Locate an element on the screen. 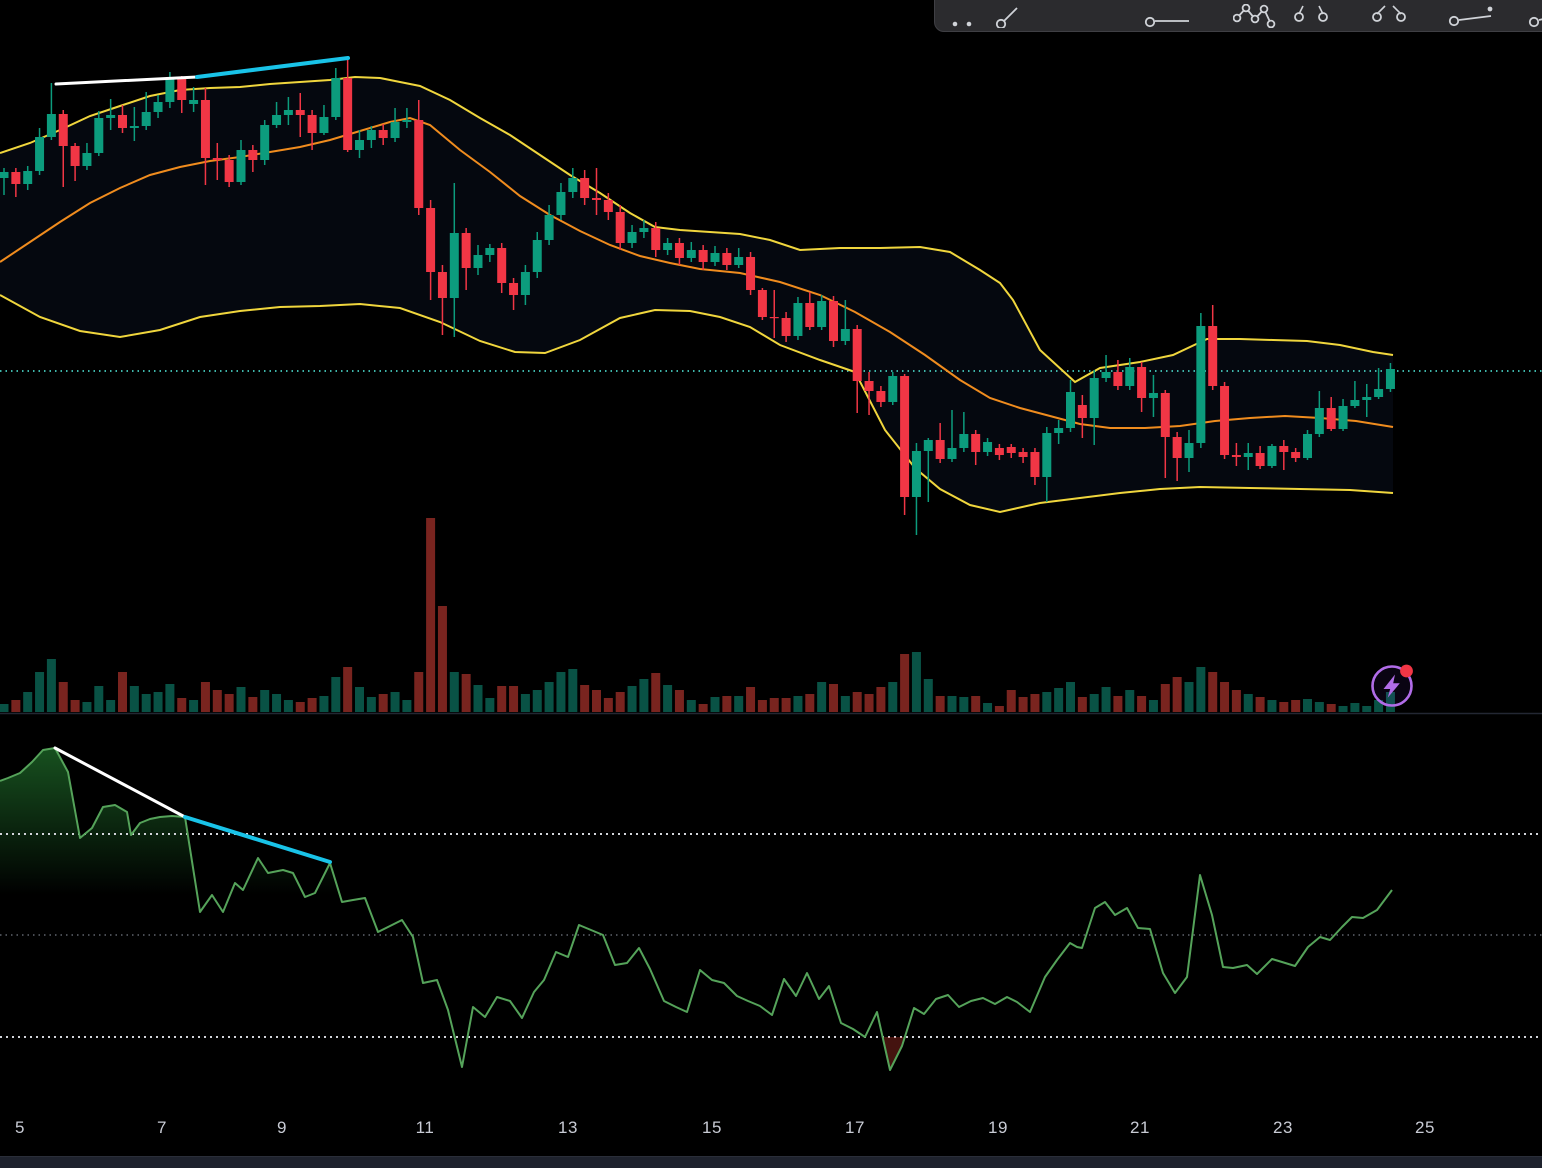  time-label: 17 is located at coordinates (855, 1127).